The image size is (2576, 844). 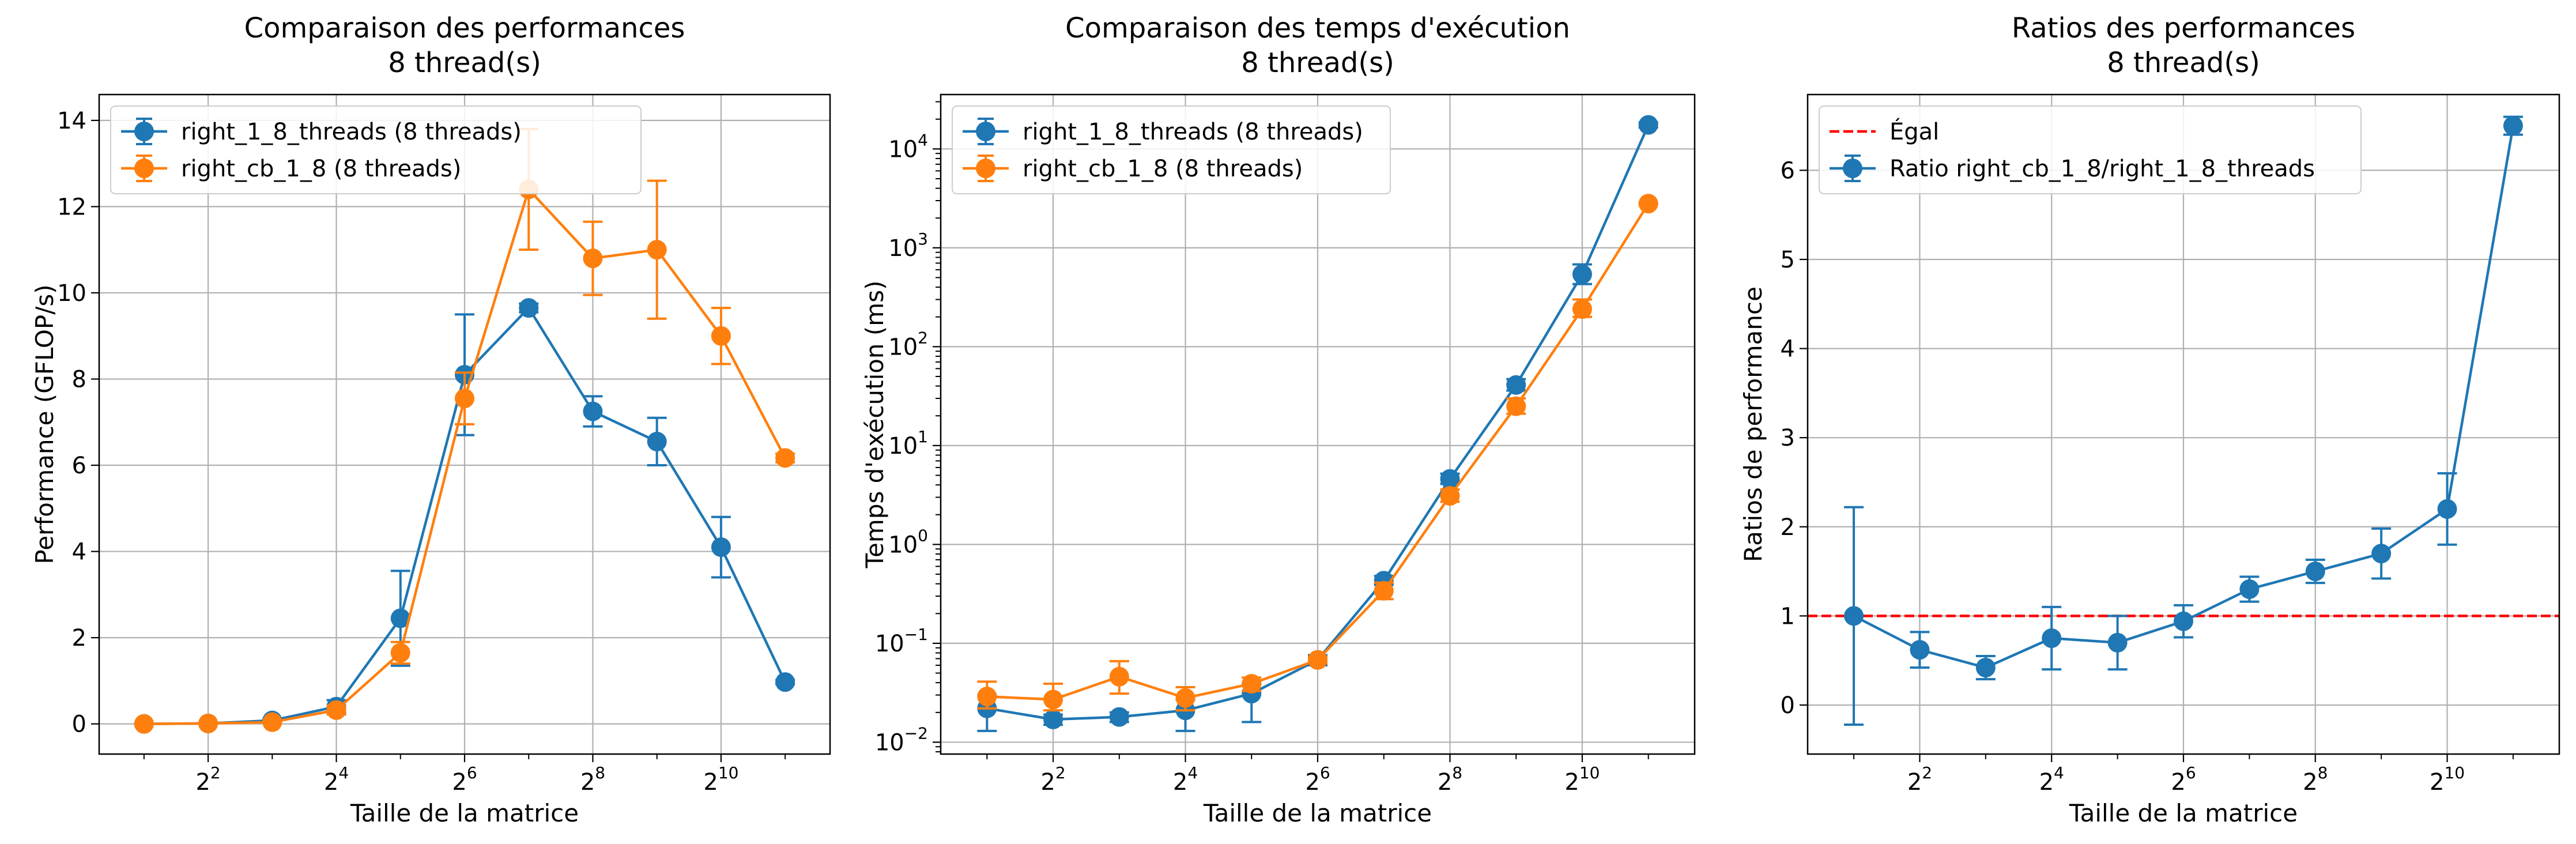 I want to click on y-tick-label: 8, so click(x=79, y=379).